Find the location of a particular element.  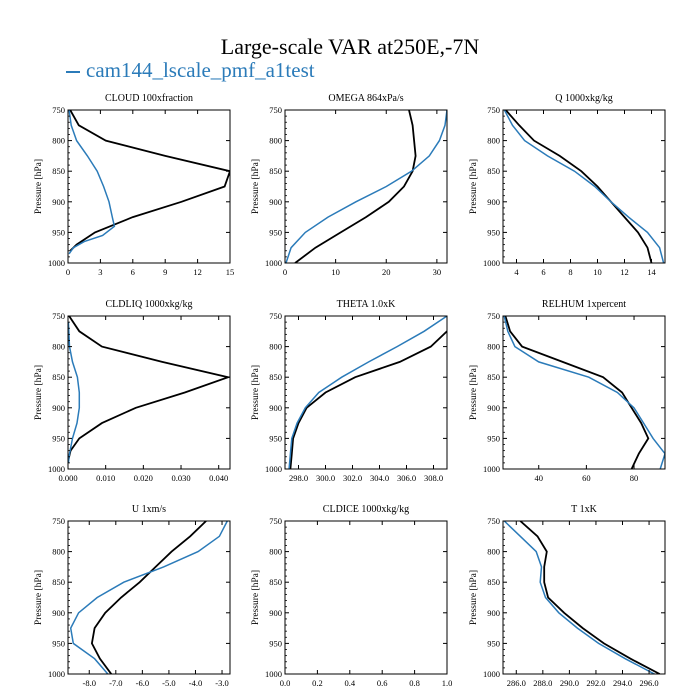

panel-title: U 1xm/s is located at coordinates (149, 509).